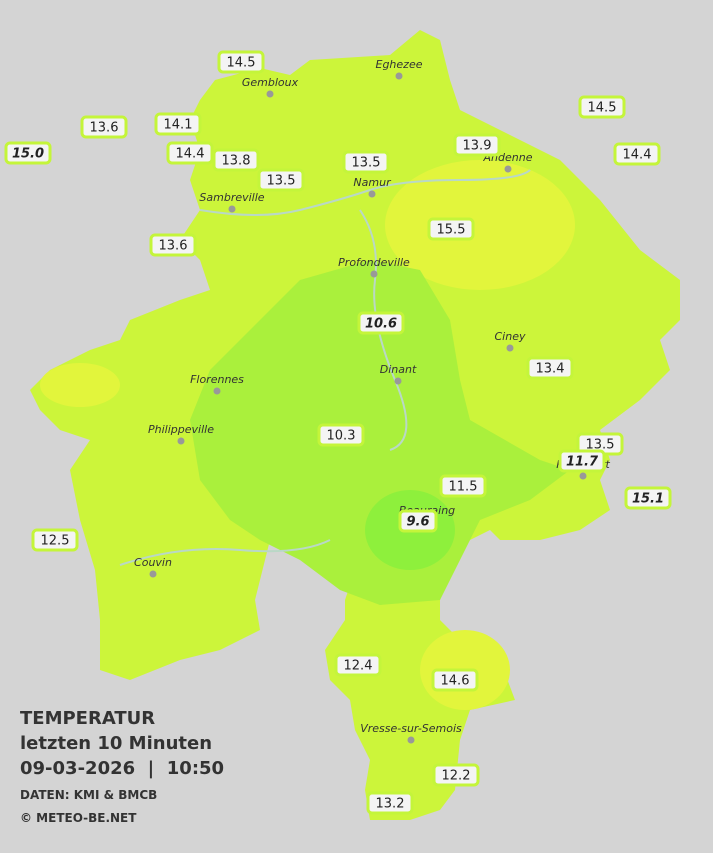 This screenshot has height=853, width=713. What do you see at coordinates (153, 562) in the screenshot?
I see `city-name: Couvin` at bounding box center [153, 562].